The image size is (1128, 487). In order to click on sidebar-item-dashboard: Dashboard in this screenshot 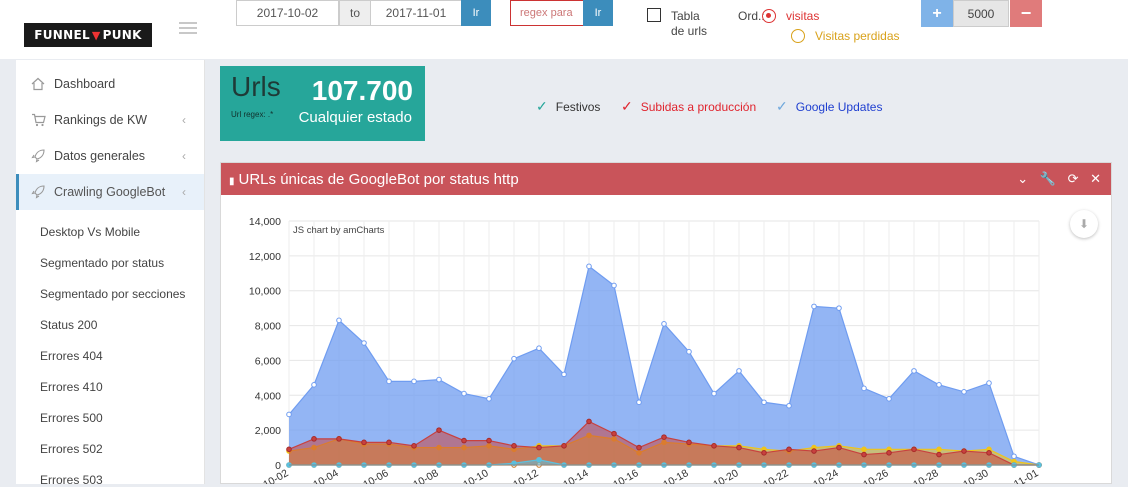, I will do `click(110, 84)`.